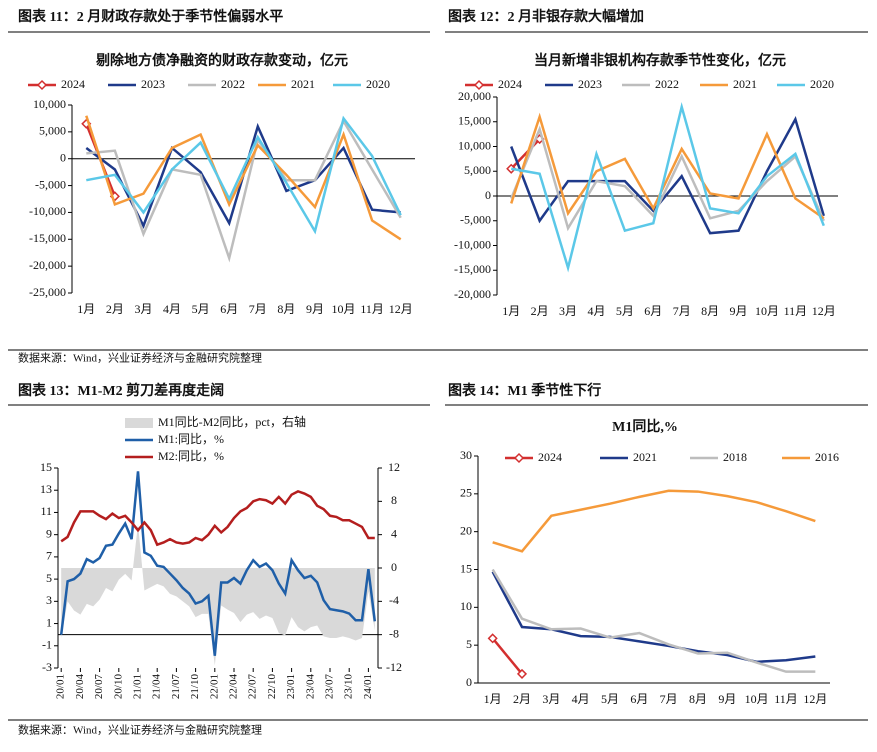 This screenshot has width=877, height=752. What do you see at coordinates (150, 16) in the screenshot?
I see `figure-title: 图表 11：2 月财政存款处于季节性偏弱水平` at bounding box center [150, 16].